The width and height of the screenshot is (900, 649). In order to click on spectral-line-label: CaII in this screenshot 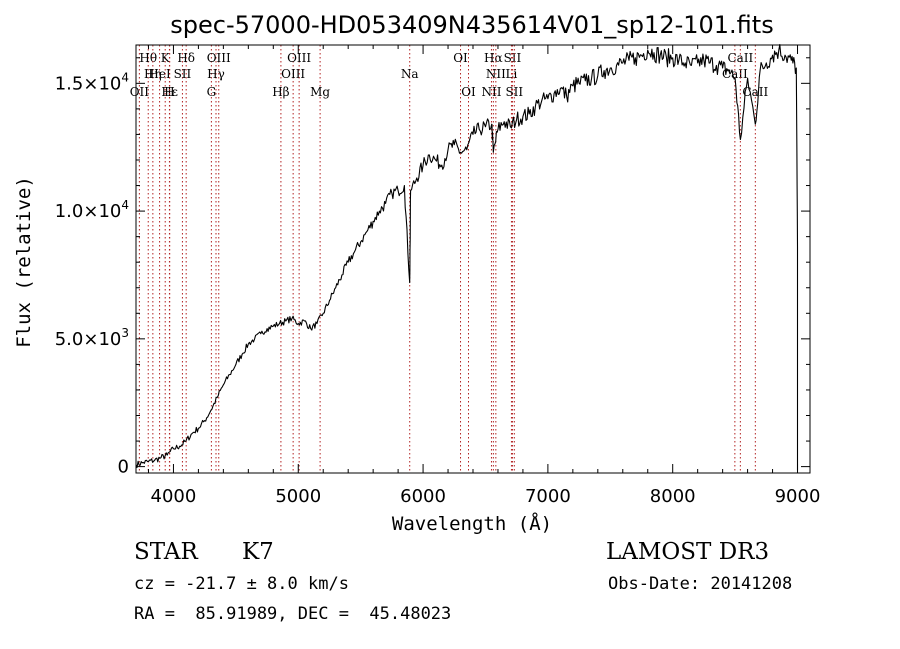, I will do `click(740, 58)`.